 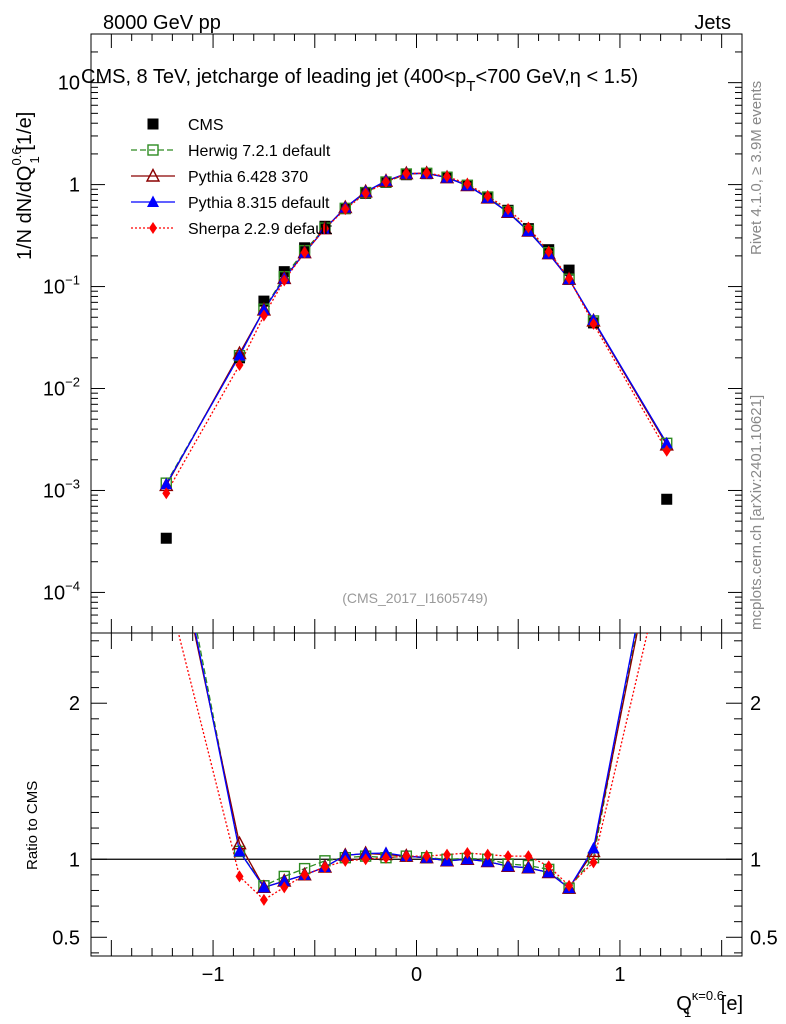 What do you see at coordinates (25, 213) in the screenshot?
I see `ylabel-part-a: 1/N dN/dQ` at bounding box center [25, 213].